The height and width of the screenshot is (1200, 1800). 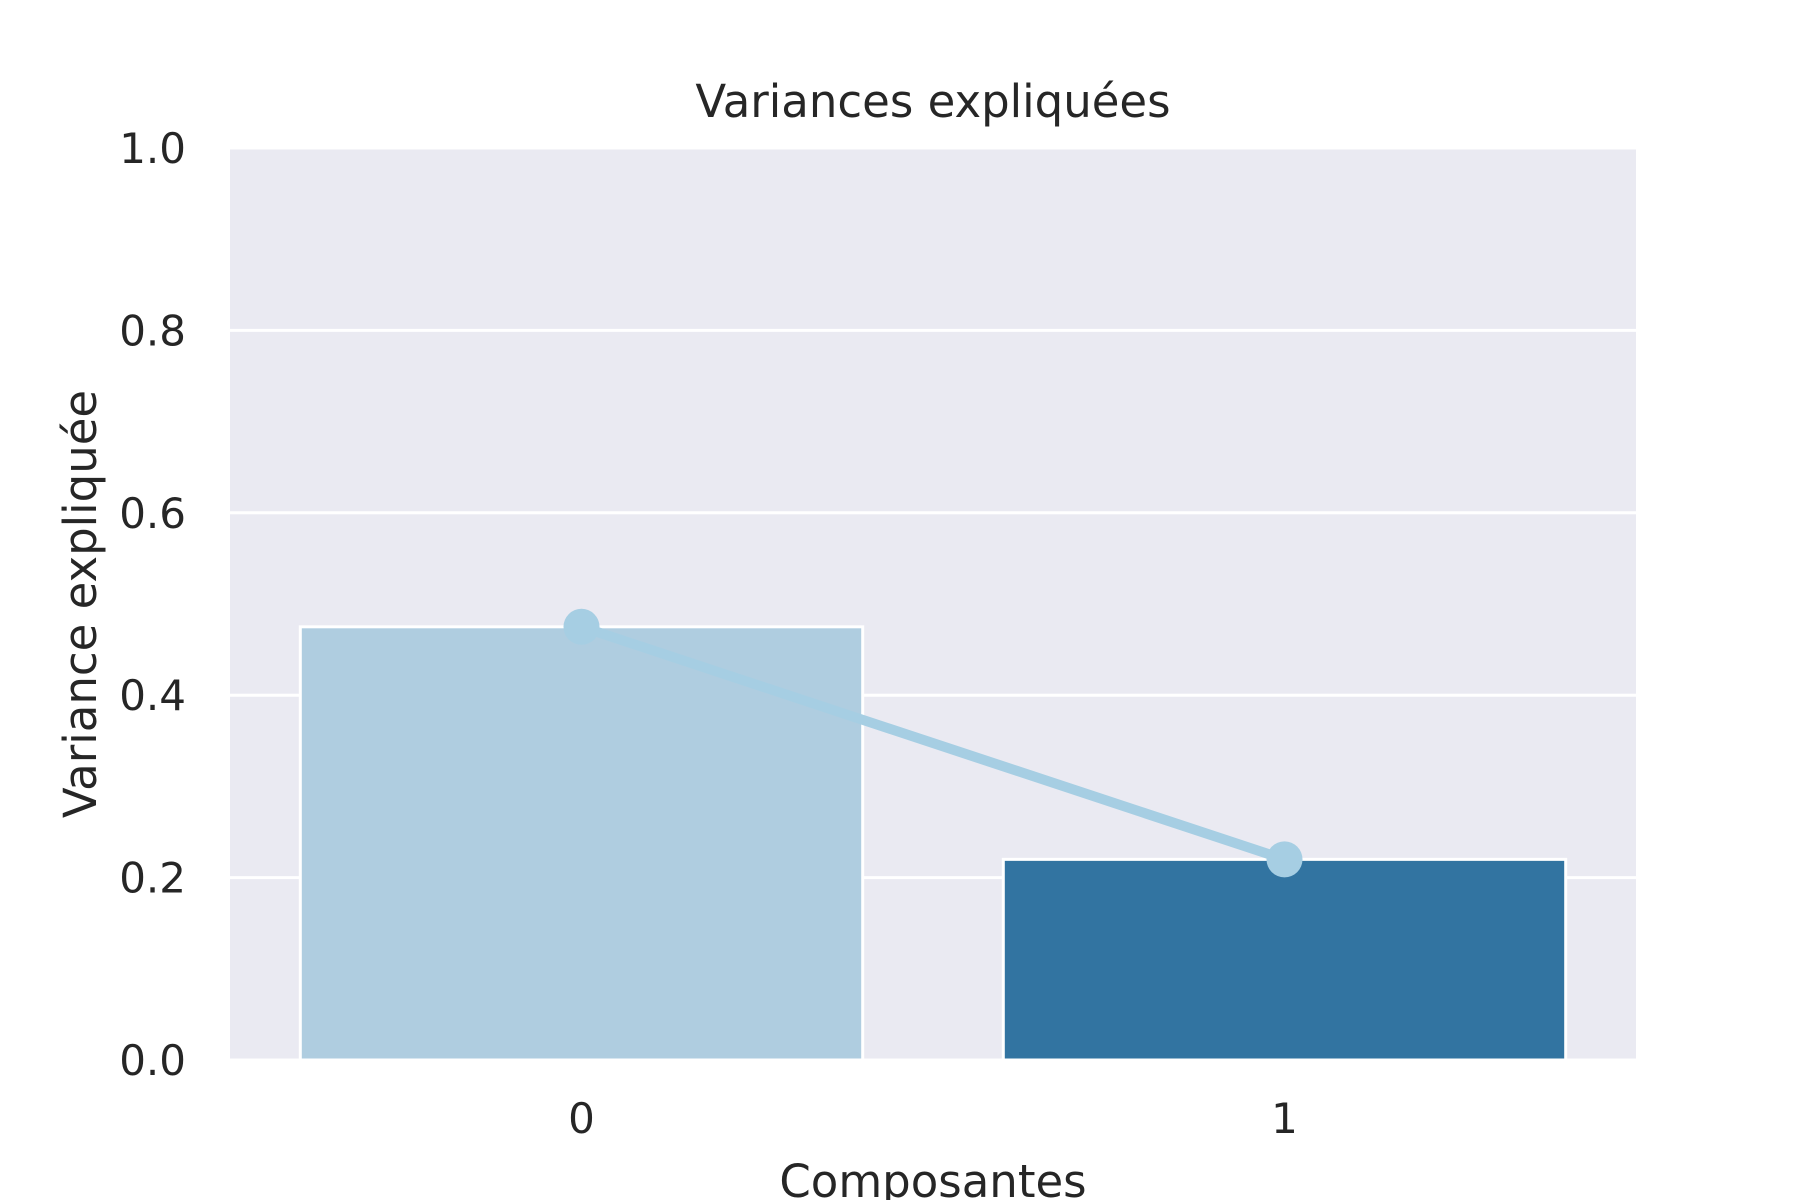 What do you see at coordinates (152, 330) in the screenshot?
I see `y-tick-label: 0.8` at bounding box center [152, 330].